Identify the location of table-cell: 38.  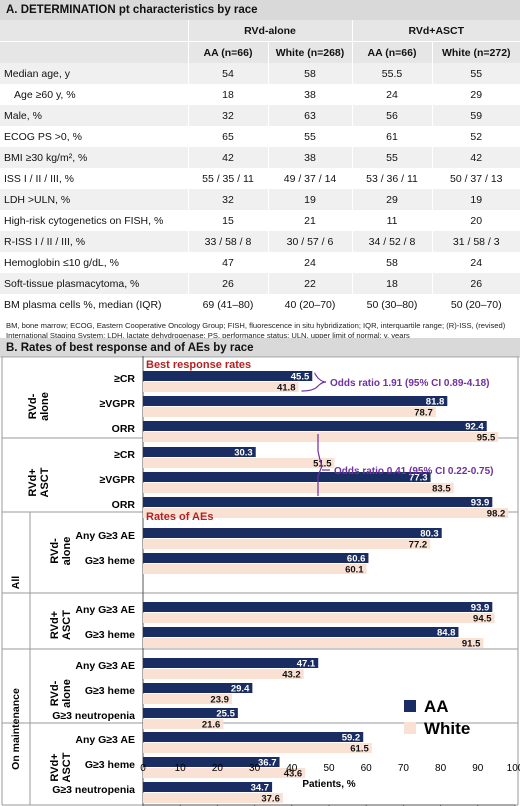
(310, 94).